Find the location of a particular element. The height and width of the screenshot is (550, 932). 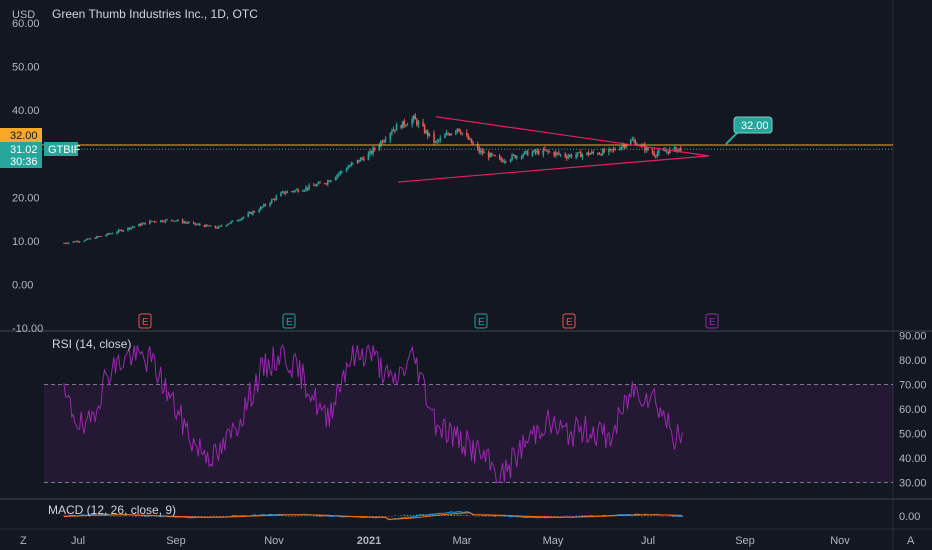

rsi-tick-label: 30.00 is located at coordinates (913, 484).